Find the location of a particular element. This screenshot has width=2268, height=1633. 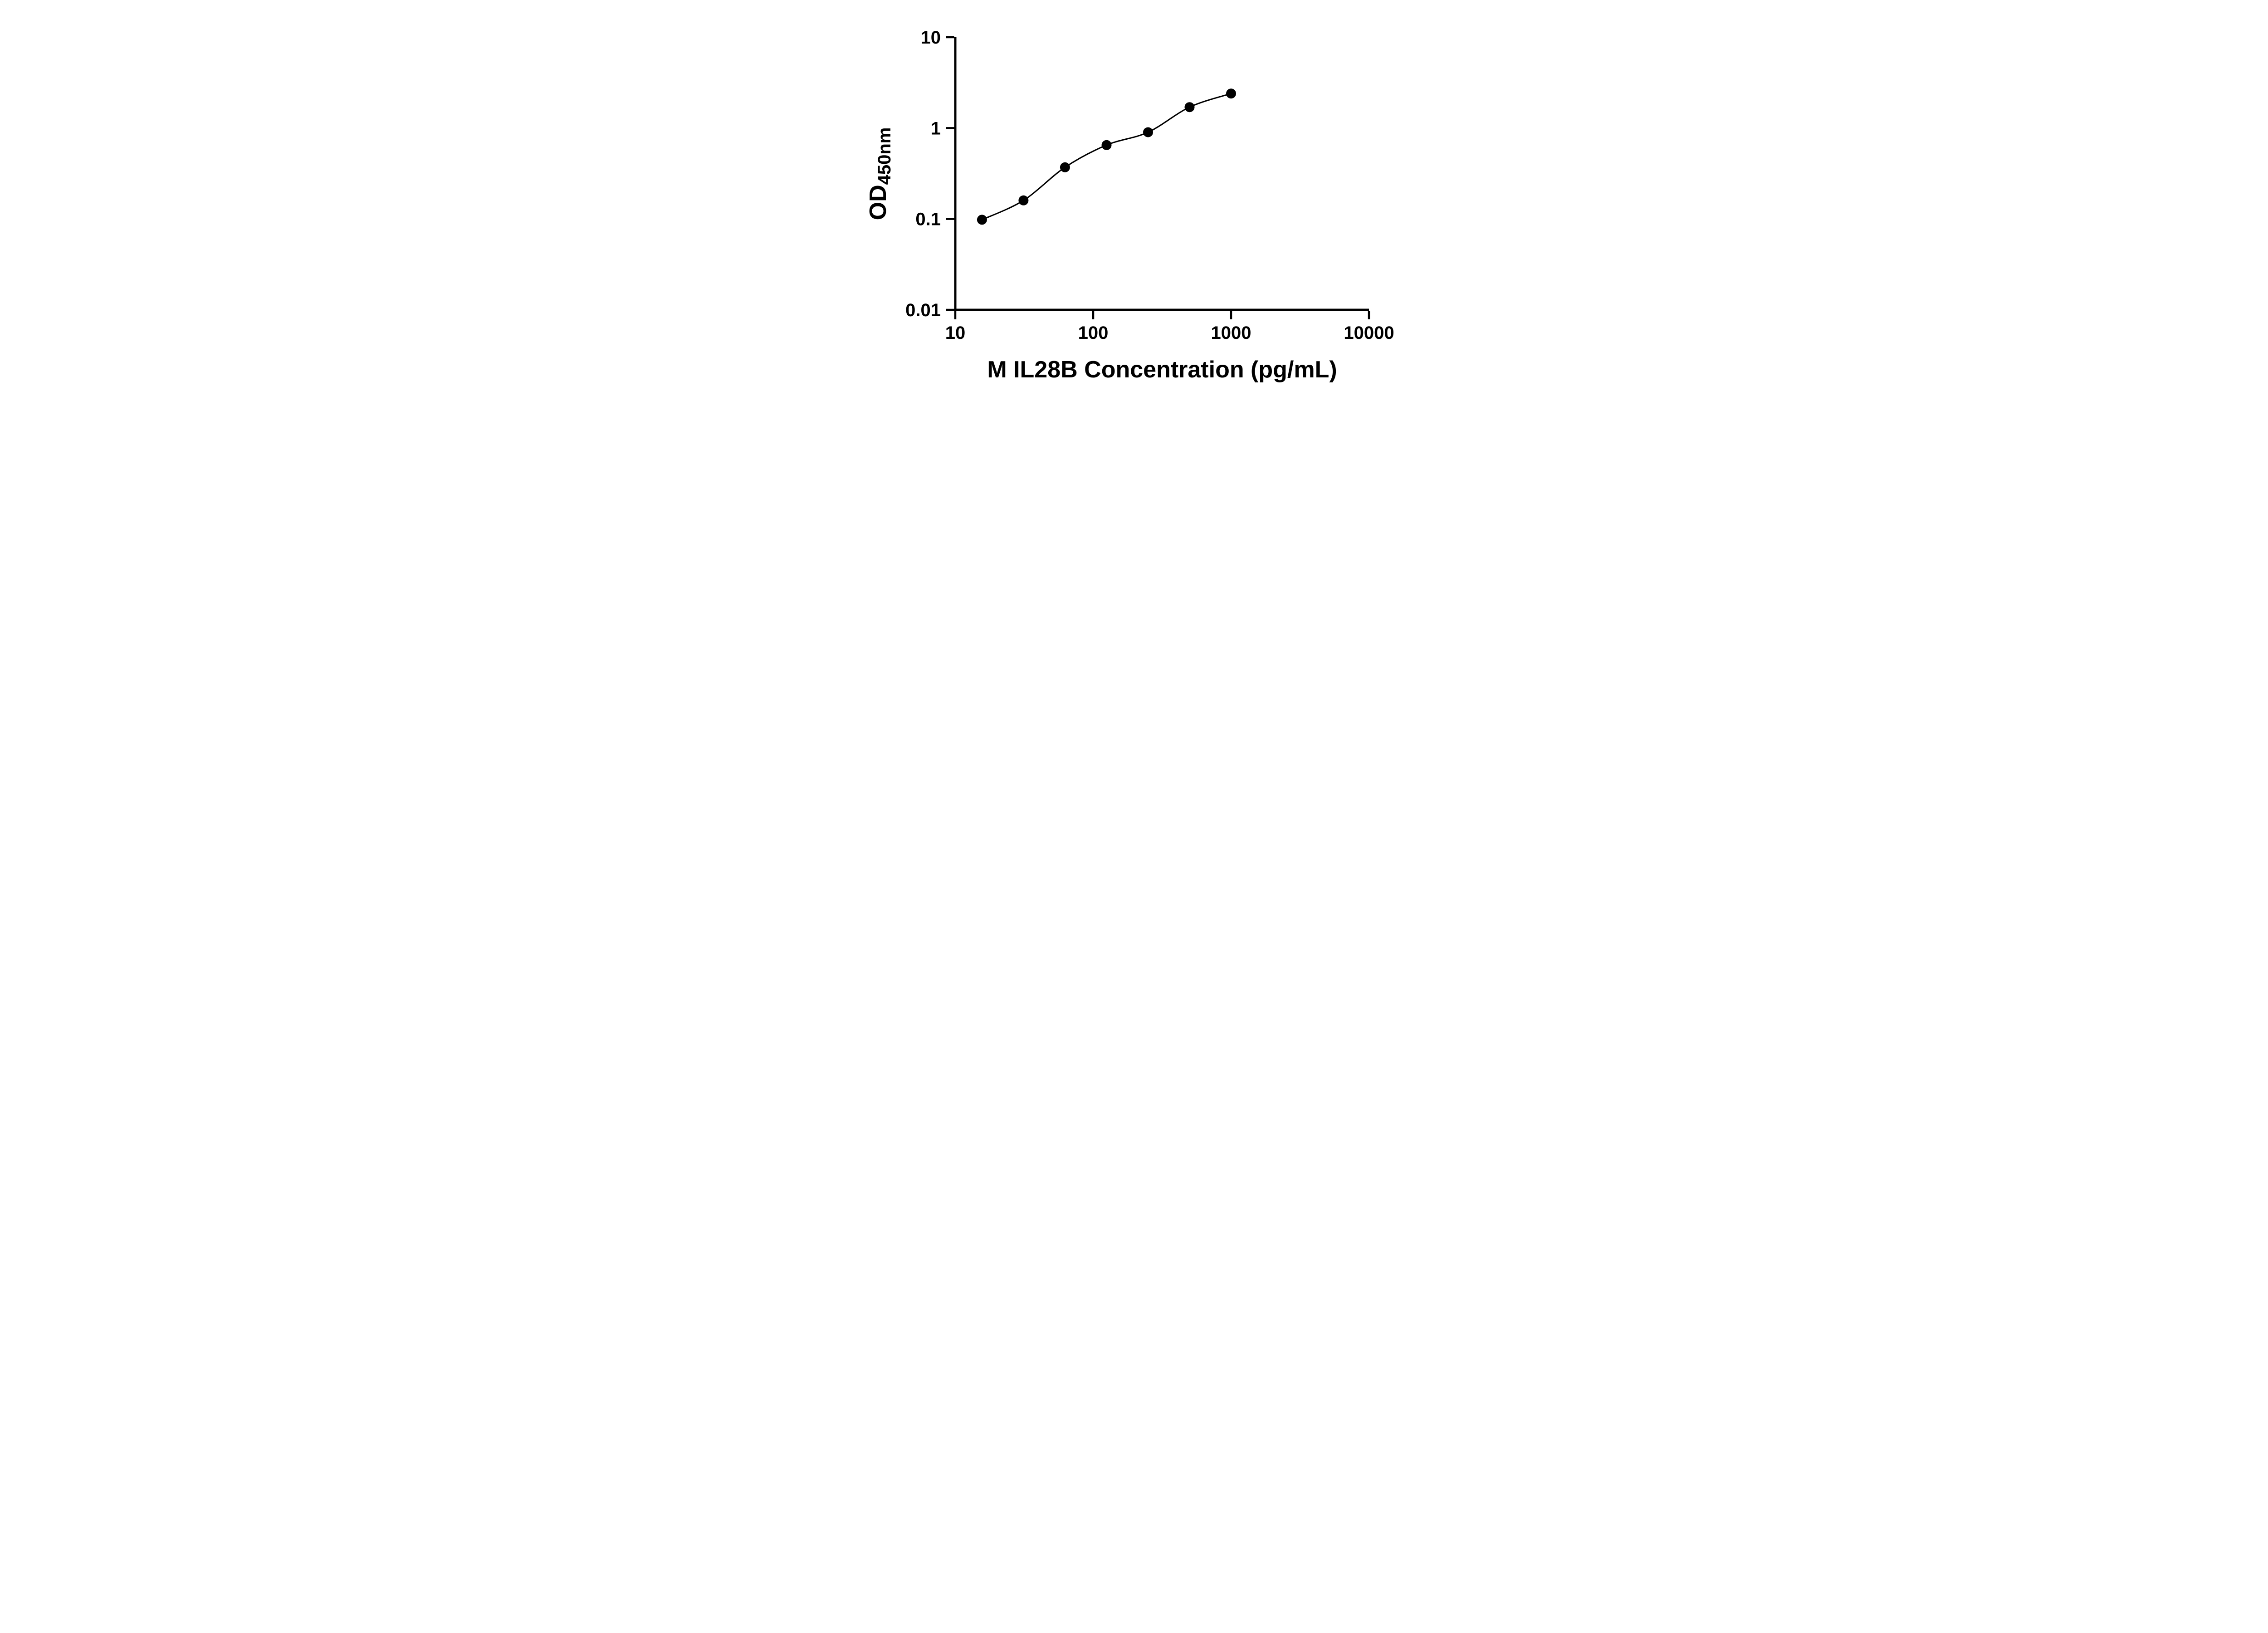

axes is located at coordinates (1162, 174).